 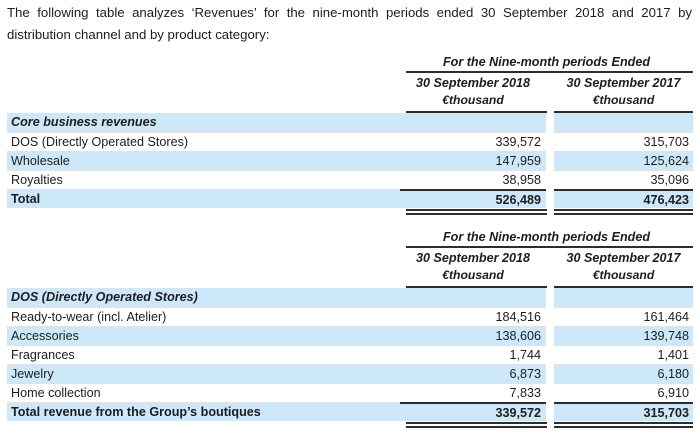 I want to click on section-header-row: DOS (Directly Operated Stores), so click(x=350, y=297).